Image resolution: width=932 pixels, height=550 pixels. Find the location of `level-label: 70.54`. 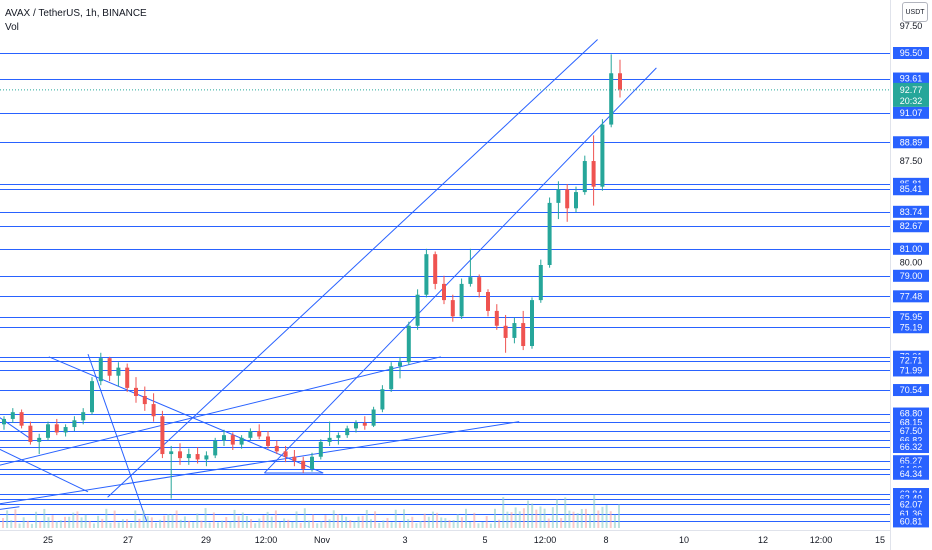

level-label: 70.54 is located at coordinates (911, 390).